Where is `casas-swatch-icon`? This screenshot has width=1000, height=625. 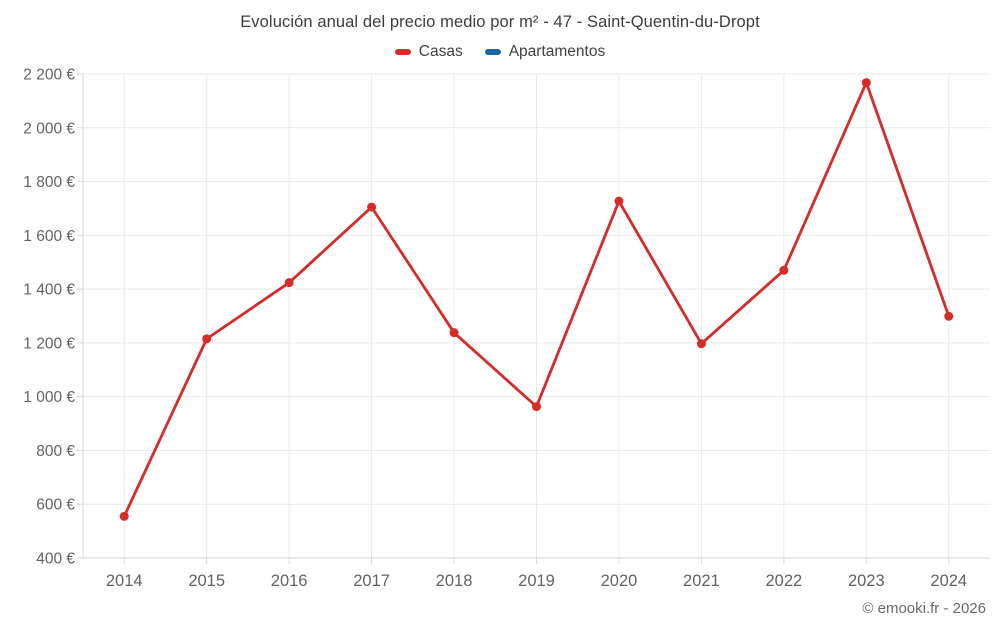
casas-swatch-icon is located at coordinates (402, 52).